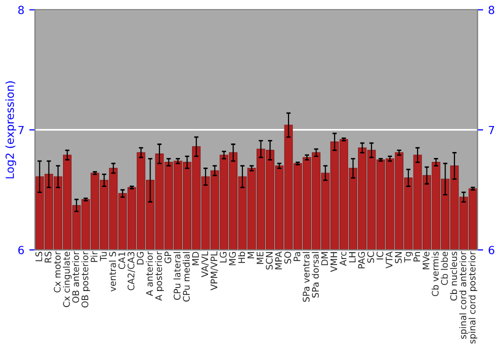 Image resolution: width=500 pixels, height=350 pixels. I want to click on x-tick-label: ventral S, so click(112, 272).